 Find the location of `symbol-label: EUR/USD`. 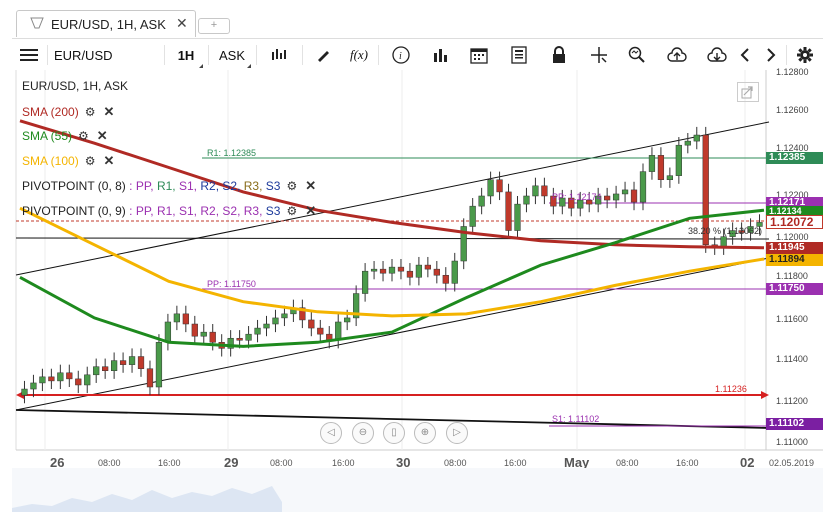

symbol-label: EUR/USD is located at coordinates (83, 55).